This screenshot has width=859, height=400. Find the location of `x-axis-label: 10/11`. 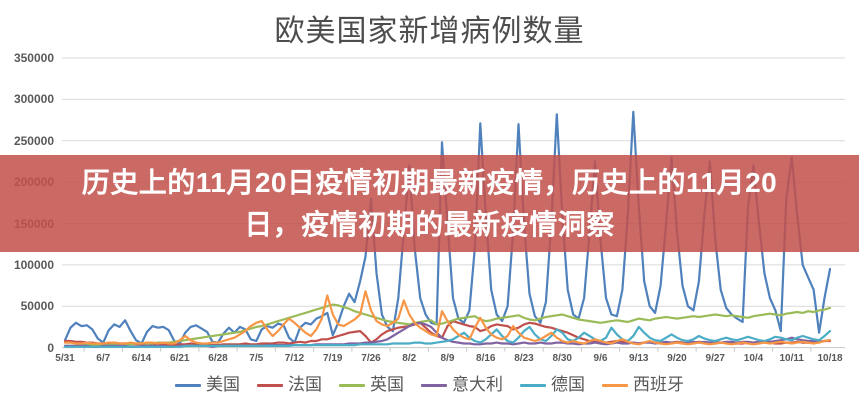

x-axis-label: 10/11 is located at coordinates (791, 358).